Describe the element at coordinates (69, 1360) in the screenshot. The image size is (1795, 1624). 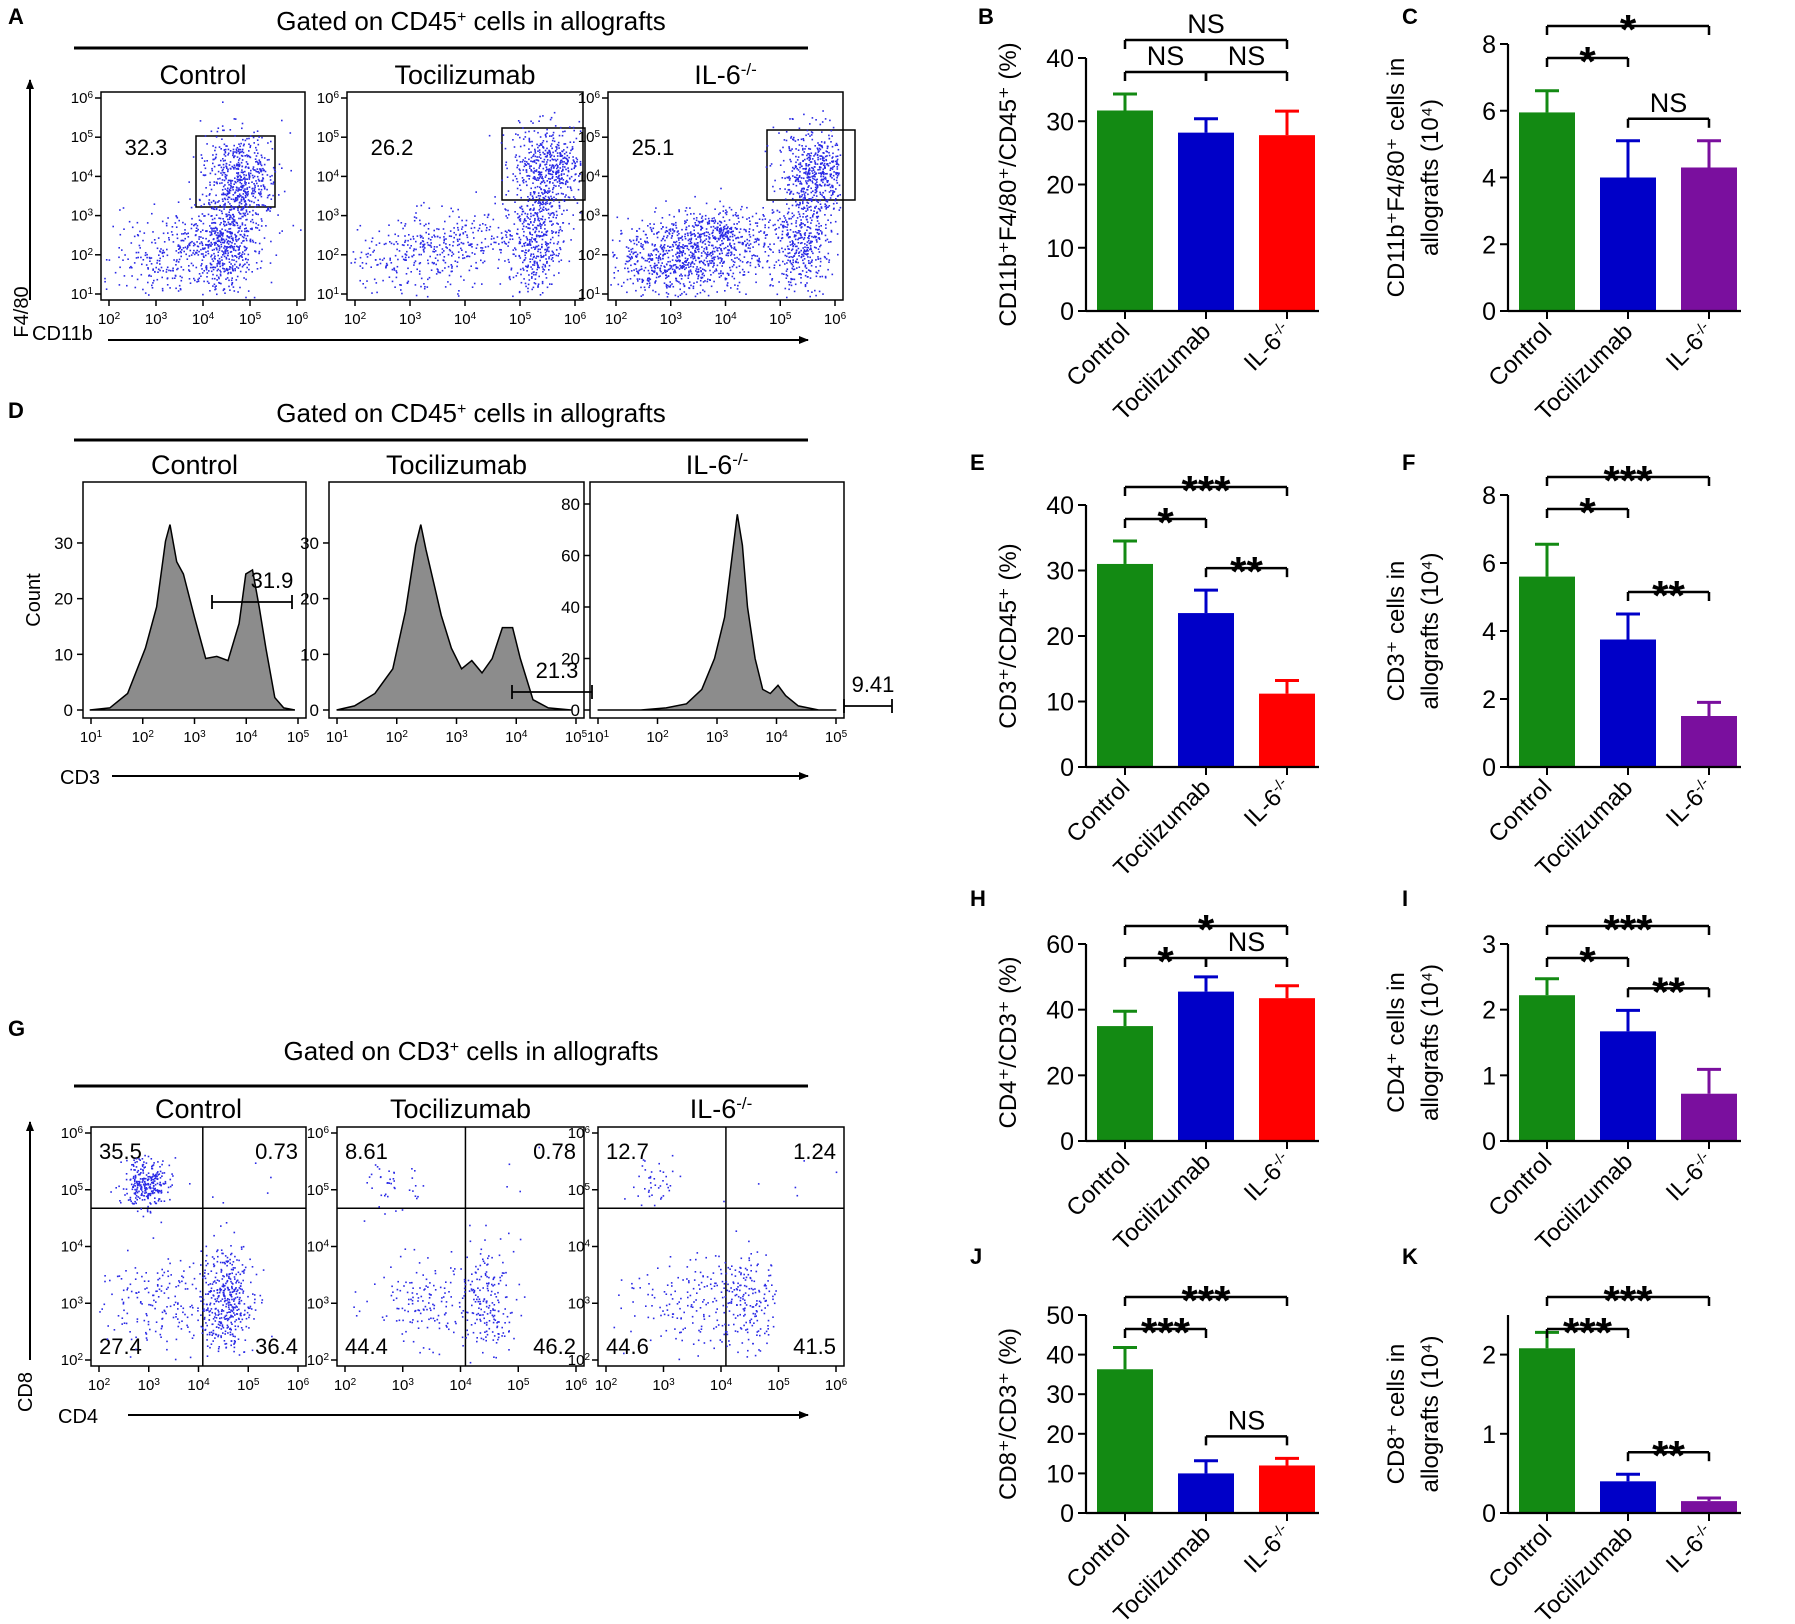
I see `panel-G-yaxis-tick-base: 10` at that location.